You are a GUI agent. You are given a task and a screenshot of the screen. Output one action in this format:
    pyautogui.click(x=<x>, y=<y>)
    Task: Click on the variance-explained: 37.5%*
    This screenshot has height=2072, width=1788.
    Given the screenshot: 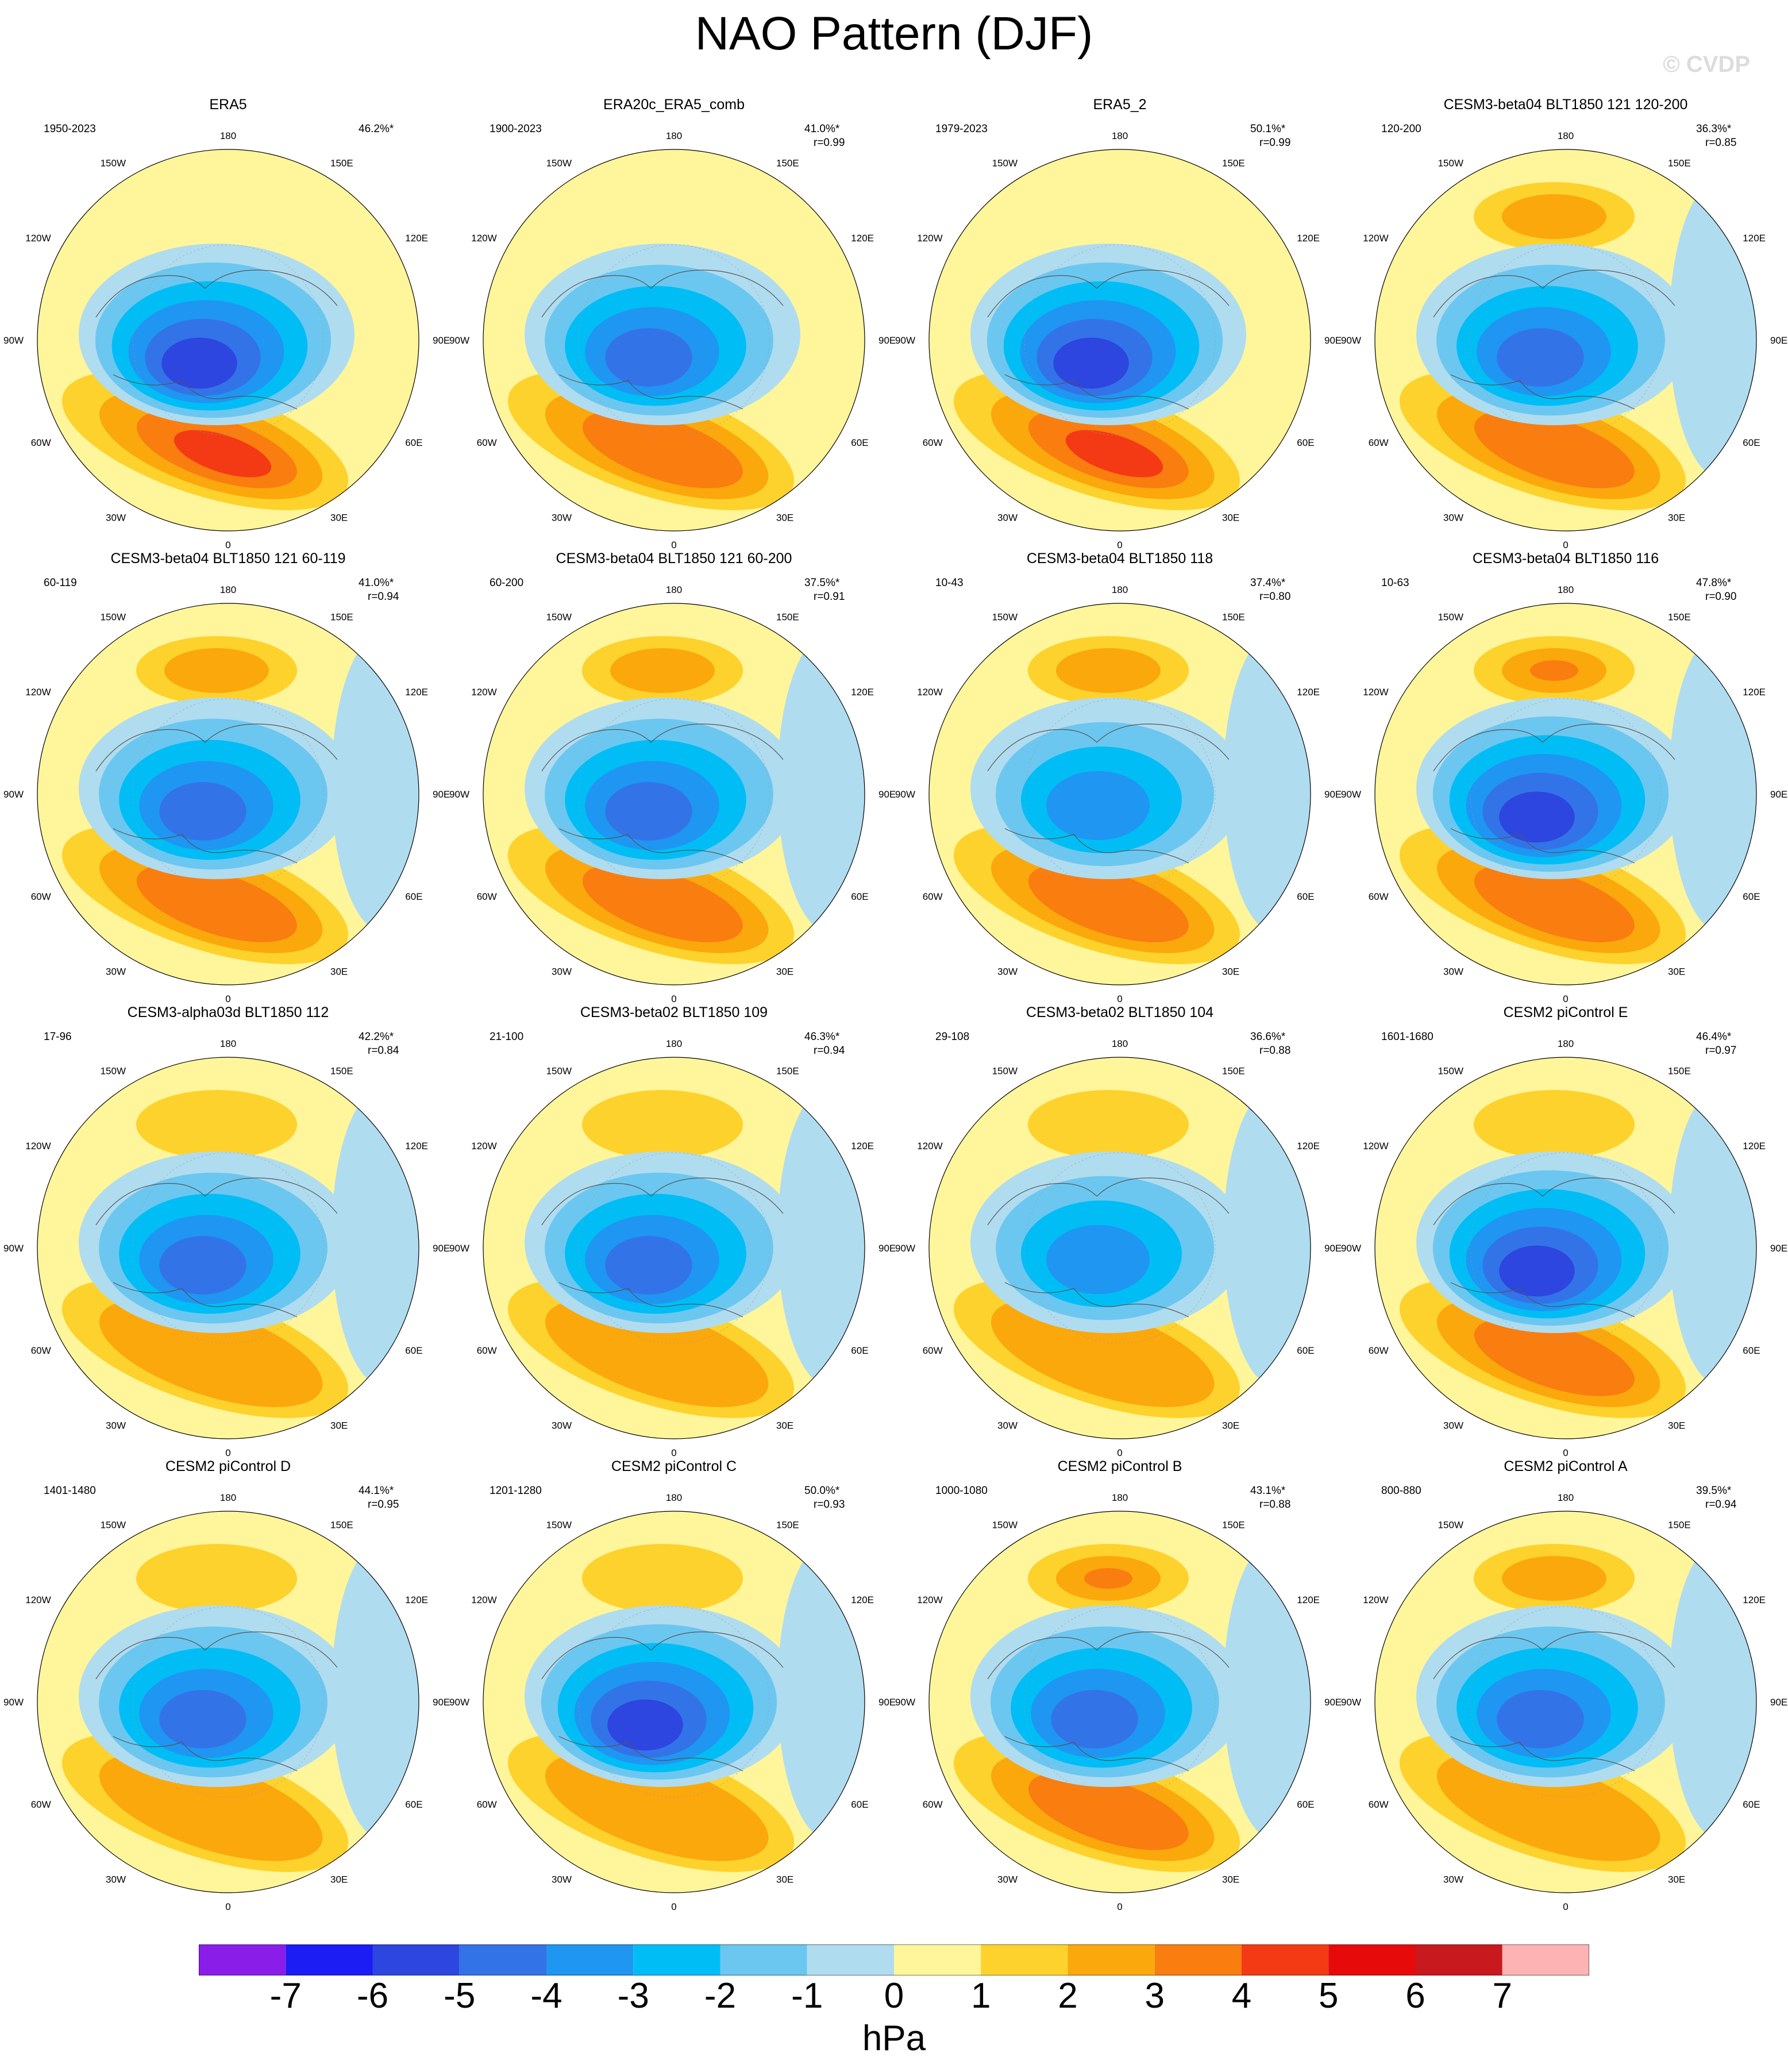 What is the action you would take?
    pyautogui.click(x=822, y=583)
    